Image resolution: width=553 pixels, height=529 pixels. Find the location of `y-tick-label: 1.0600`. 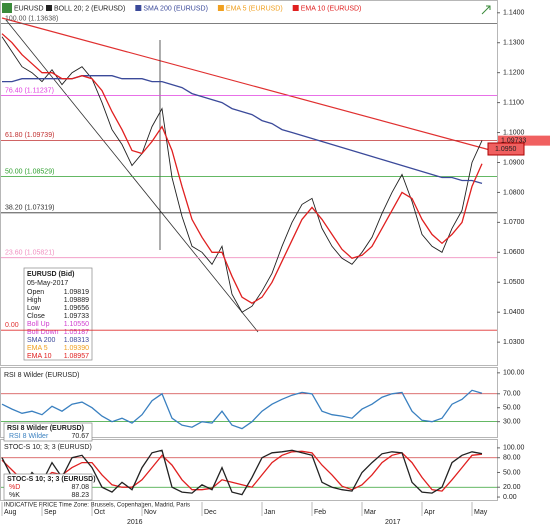

y-tick-label: 1.0600 is located at coordinates (514, 252).